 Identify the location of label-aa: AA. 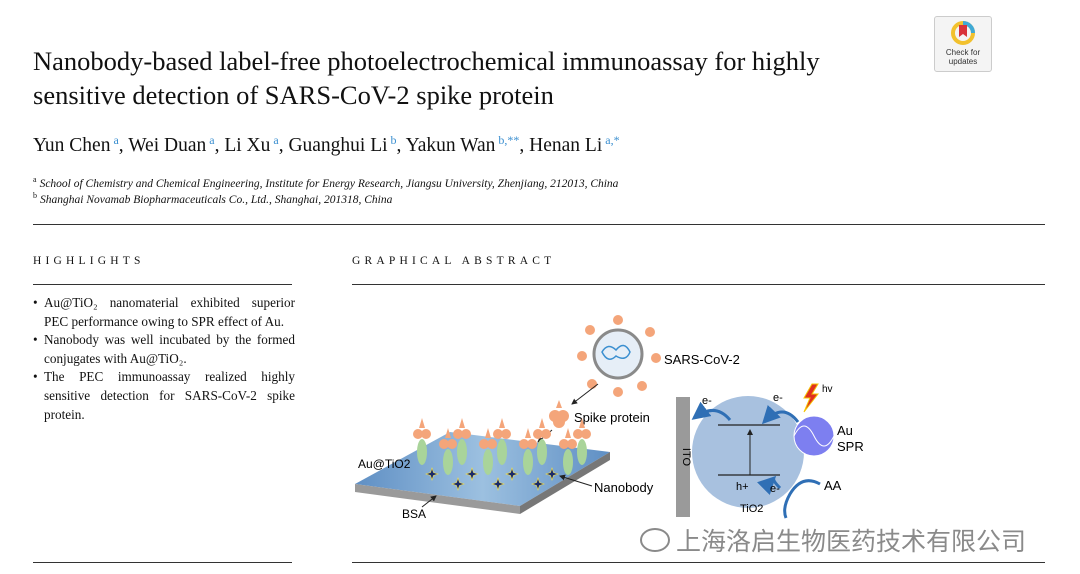
(833, 485).